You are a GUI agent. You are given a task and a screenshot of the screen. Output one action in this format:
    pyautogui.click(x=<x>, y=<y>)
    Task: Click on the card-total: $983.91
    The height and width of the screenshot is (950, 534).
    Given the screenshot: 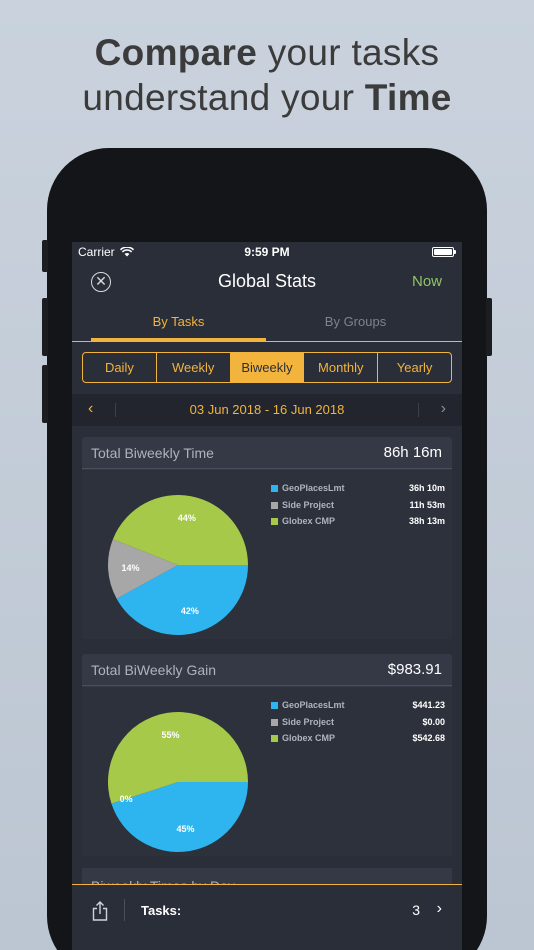 What is the action you would take?
    pyautogui.click(x=414, y=669)
    